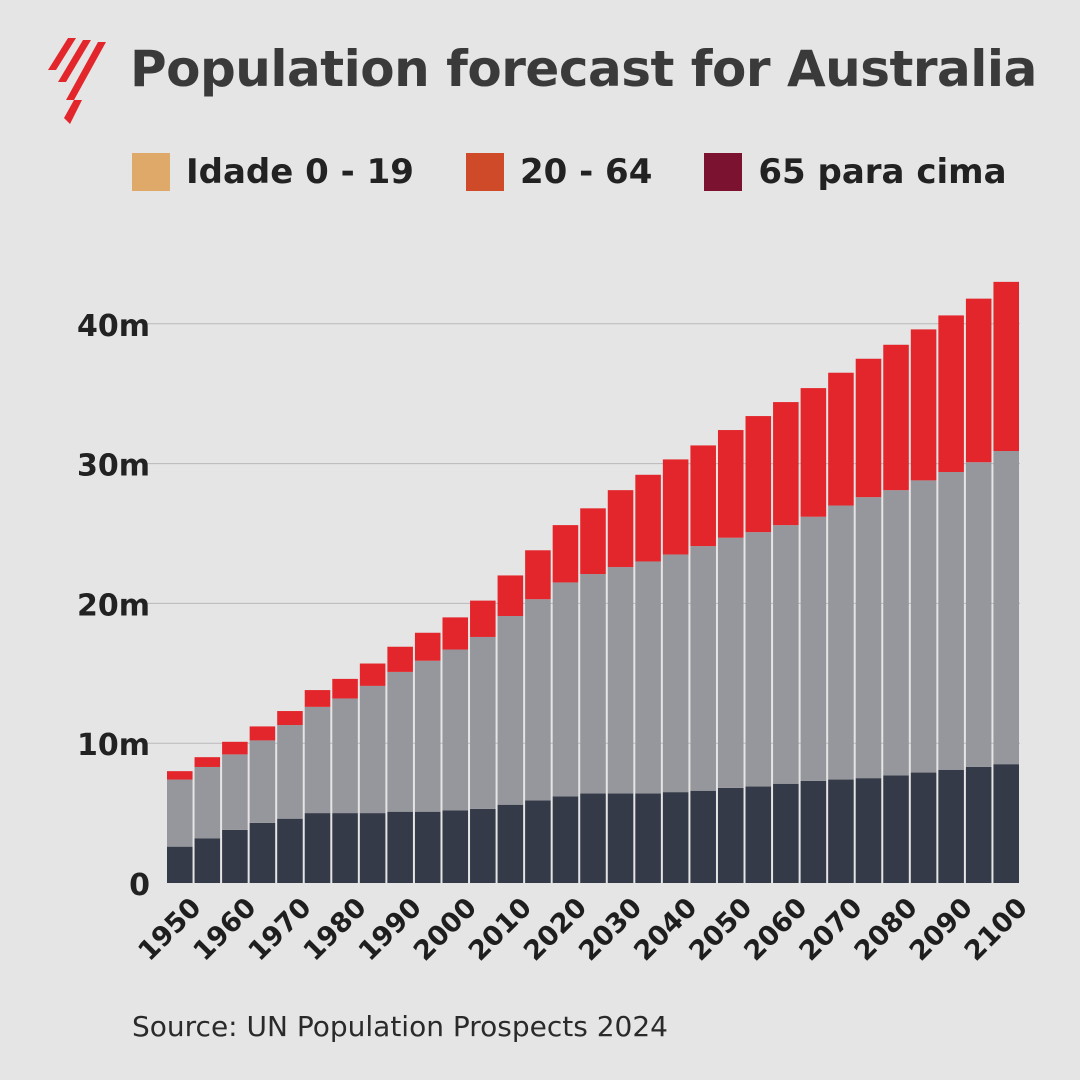  I want to click on legend-label-65-plus: 65 para cima, so click(882, 172).